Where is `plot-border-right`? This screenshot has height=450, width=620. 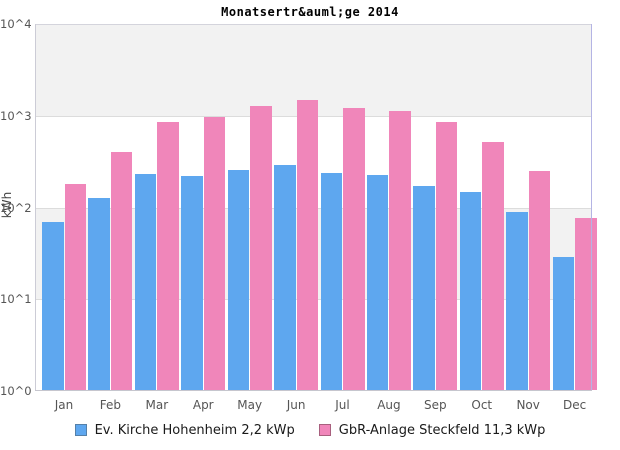
plot-border-right is located at coordinates (591, 207).